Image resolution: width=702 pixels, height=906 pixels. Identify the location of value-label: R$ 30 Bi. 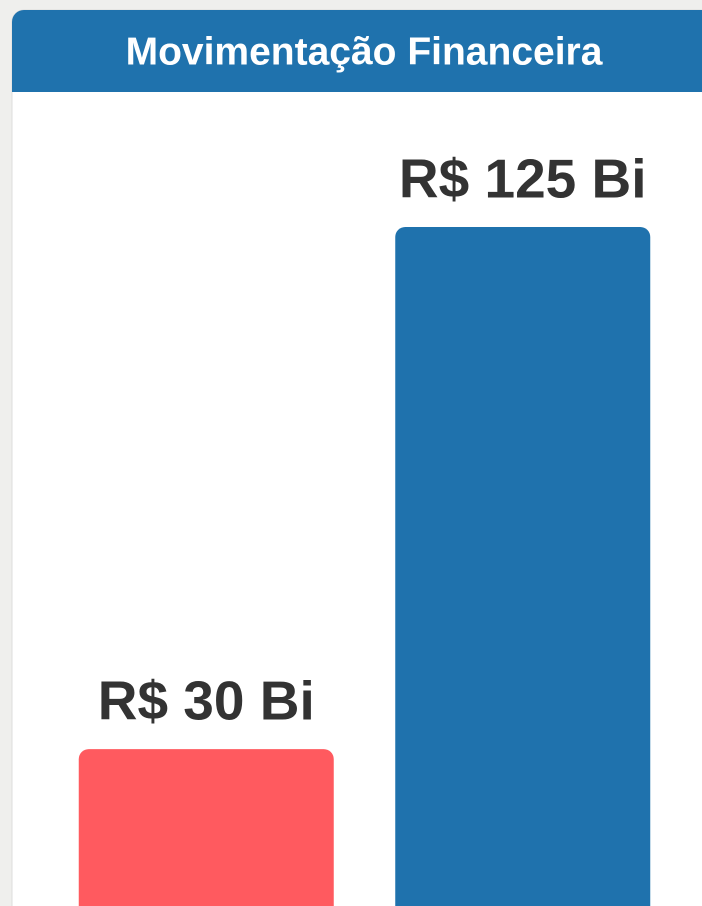
(206, 701).